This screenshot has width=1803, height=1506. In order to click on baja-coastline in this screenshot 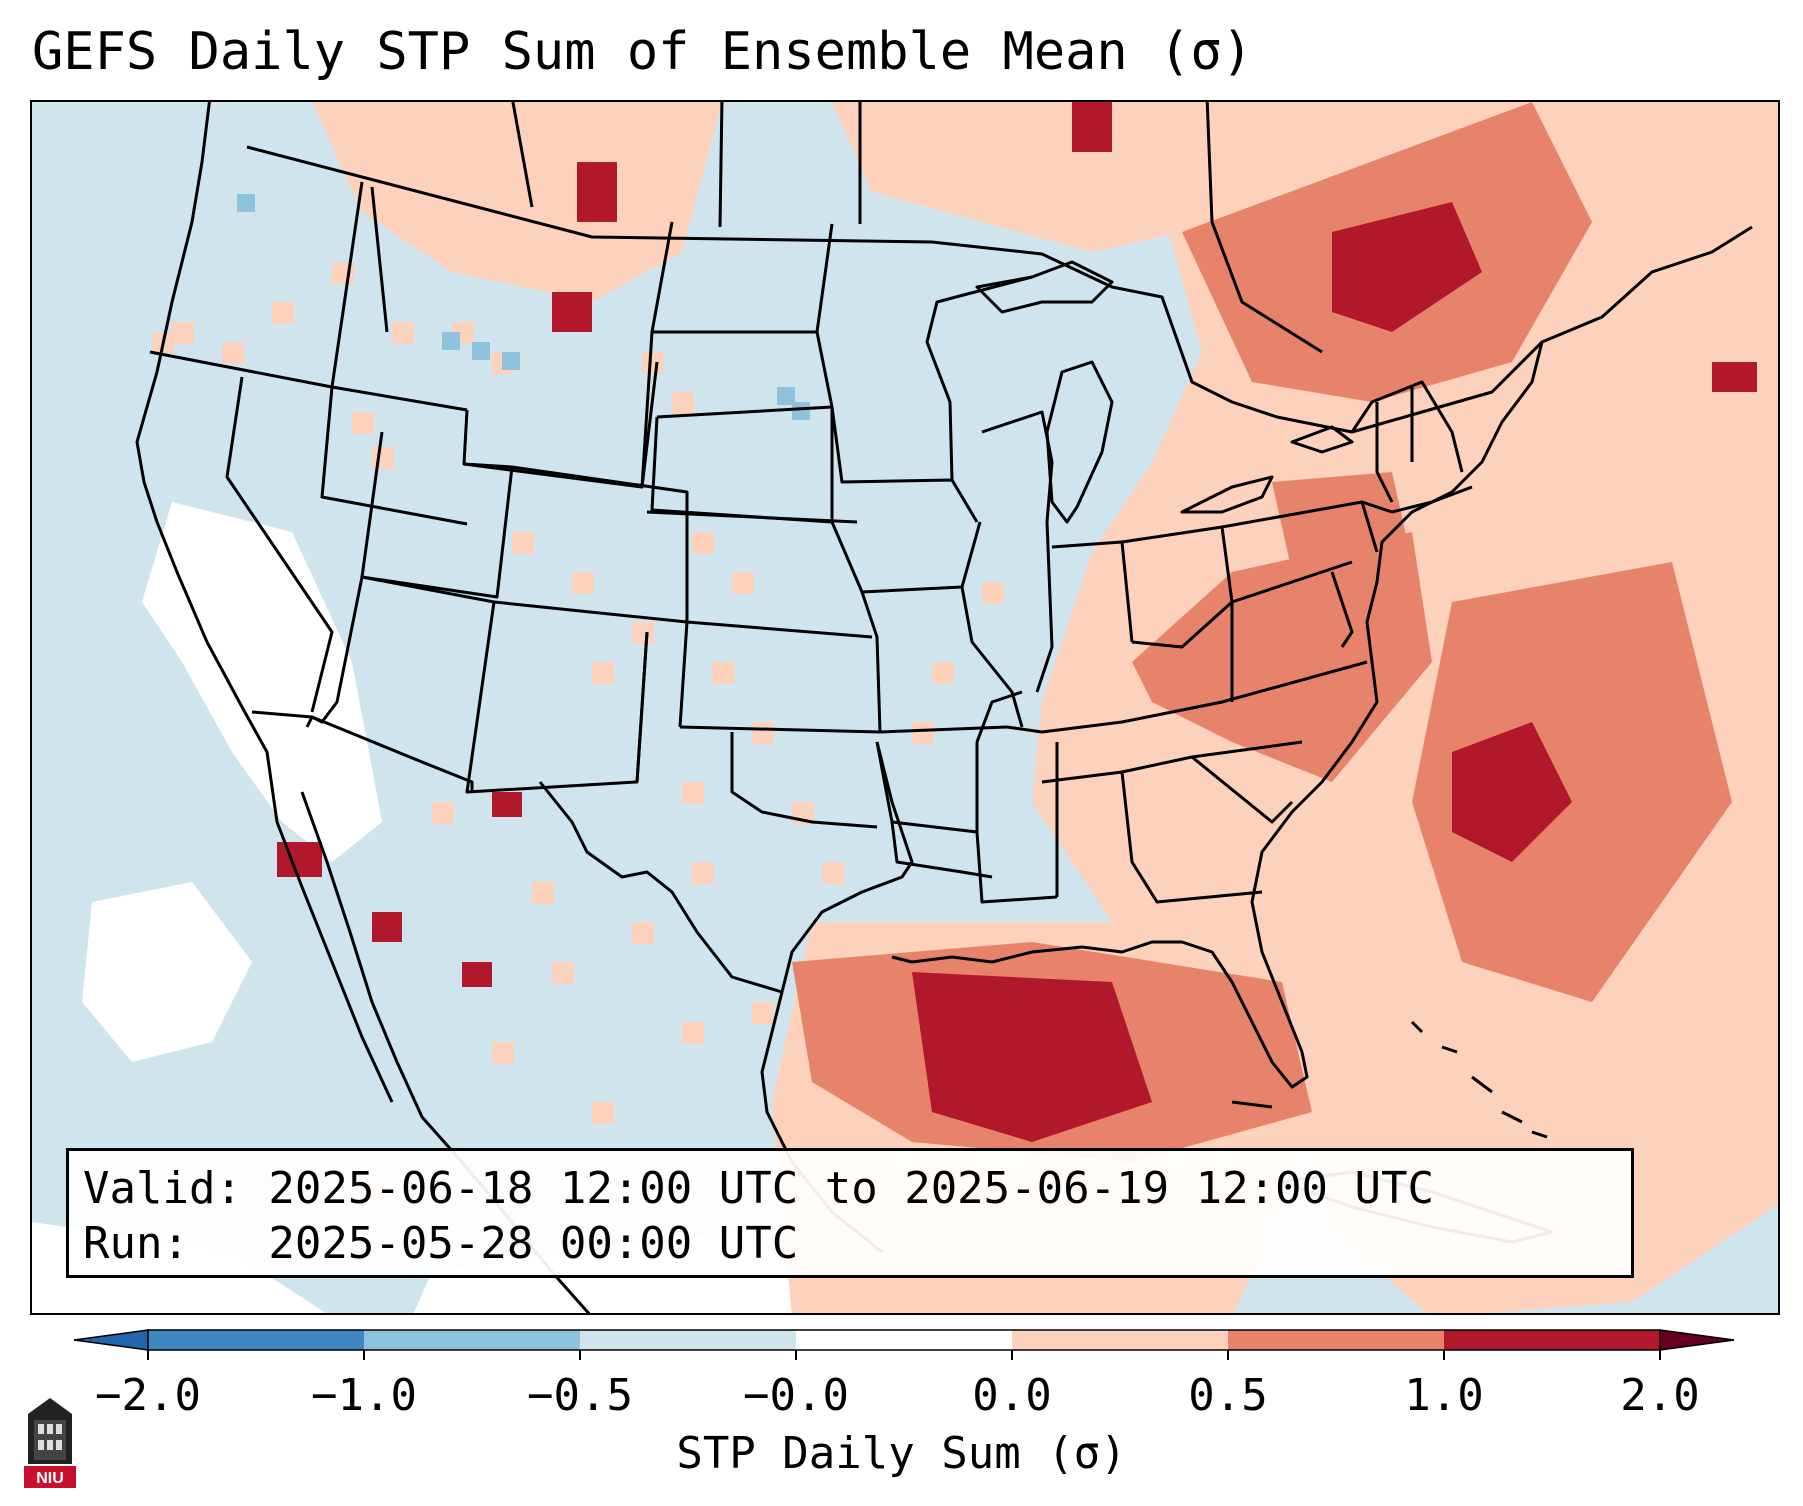, I will do `click(362, 954)`.